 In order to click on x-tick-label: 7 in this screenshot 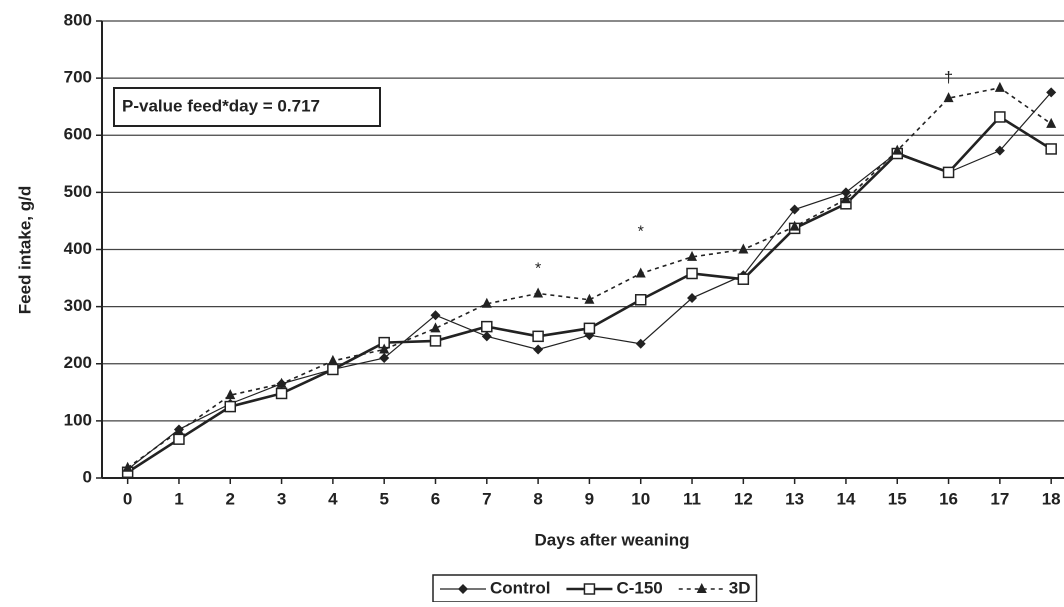, I will do `click(486, 498)`.